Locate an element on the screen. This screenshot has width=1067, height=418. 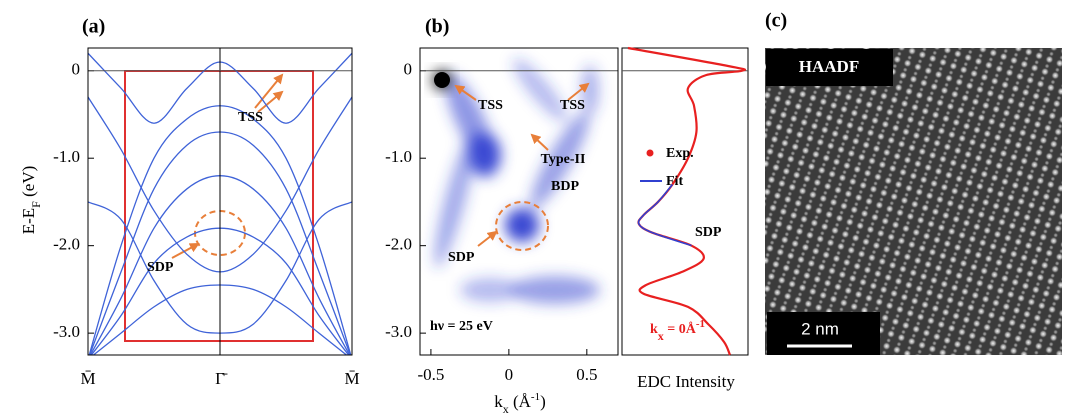
kx-label: kx = 0Å-1 is located at coordinates (677, 330).